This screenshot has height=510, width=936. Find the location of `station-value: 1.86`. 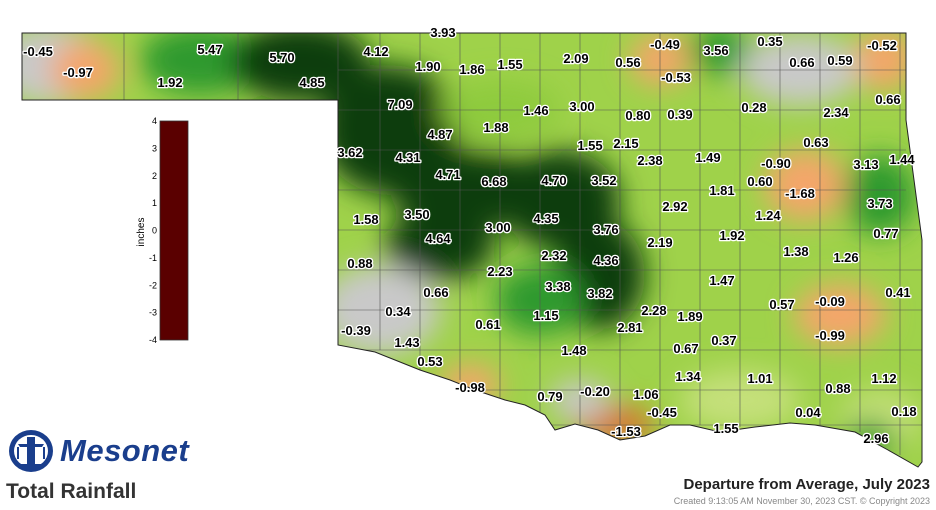

station-value: 1.86 is located at coordinates (471, 69).